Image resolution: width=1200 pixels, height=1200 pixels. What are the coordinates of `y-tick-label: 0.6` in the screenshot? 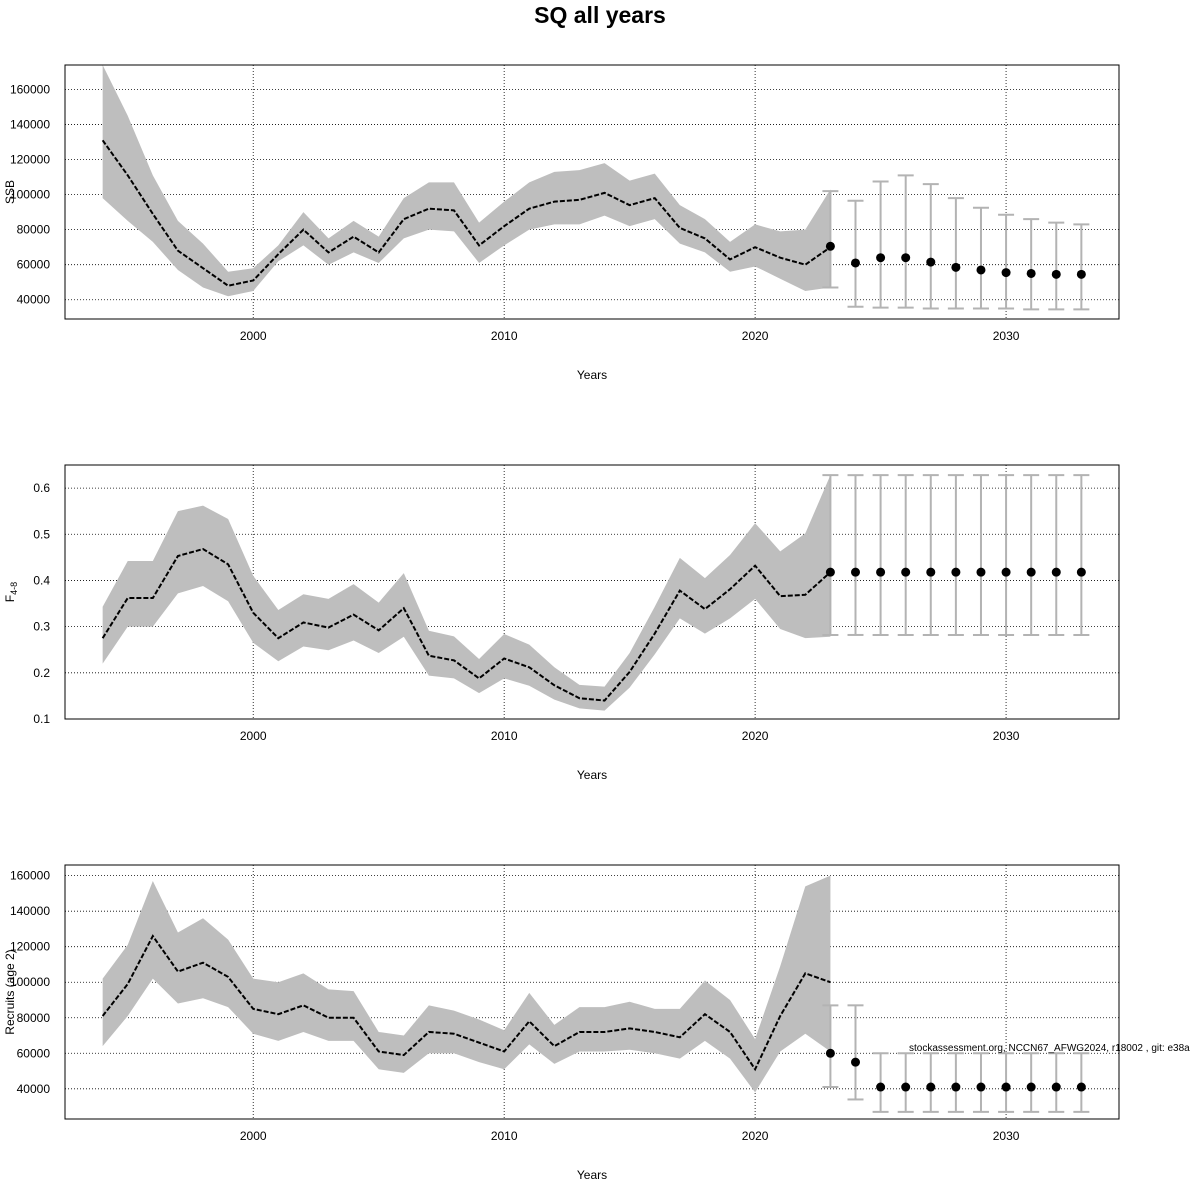 It's located at (41, 488).